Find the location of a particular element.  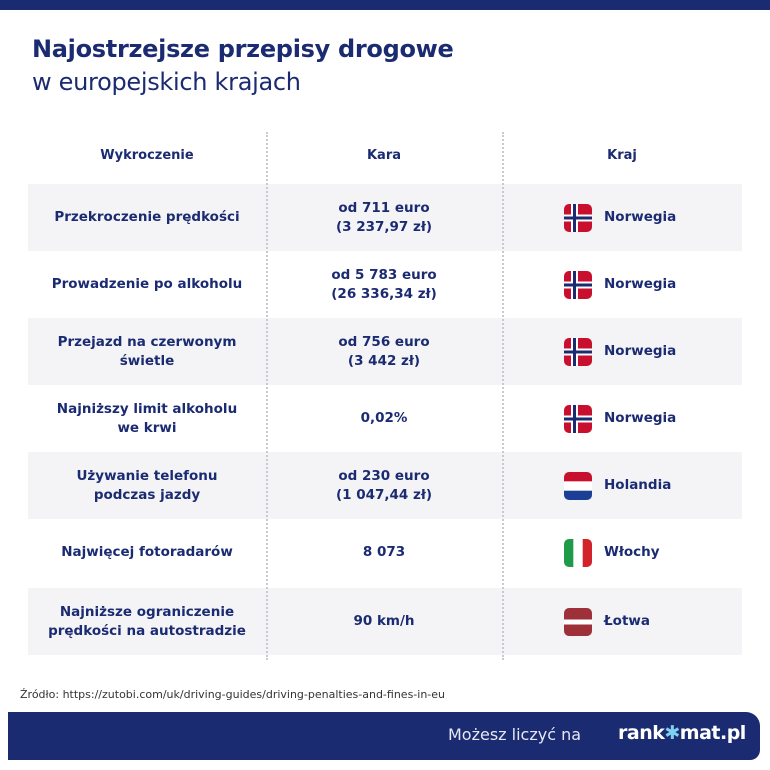

country-cell: Holandia is located at coordinates (653, 485).